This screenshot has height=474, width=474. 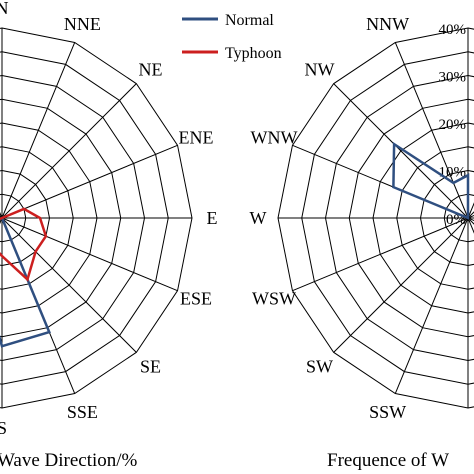 What do you see at coordinates (453, 78) in the screenshot?
I see `tick-label: 30%` at bounding box center [453, 78].